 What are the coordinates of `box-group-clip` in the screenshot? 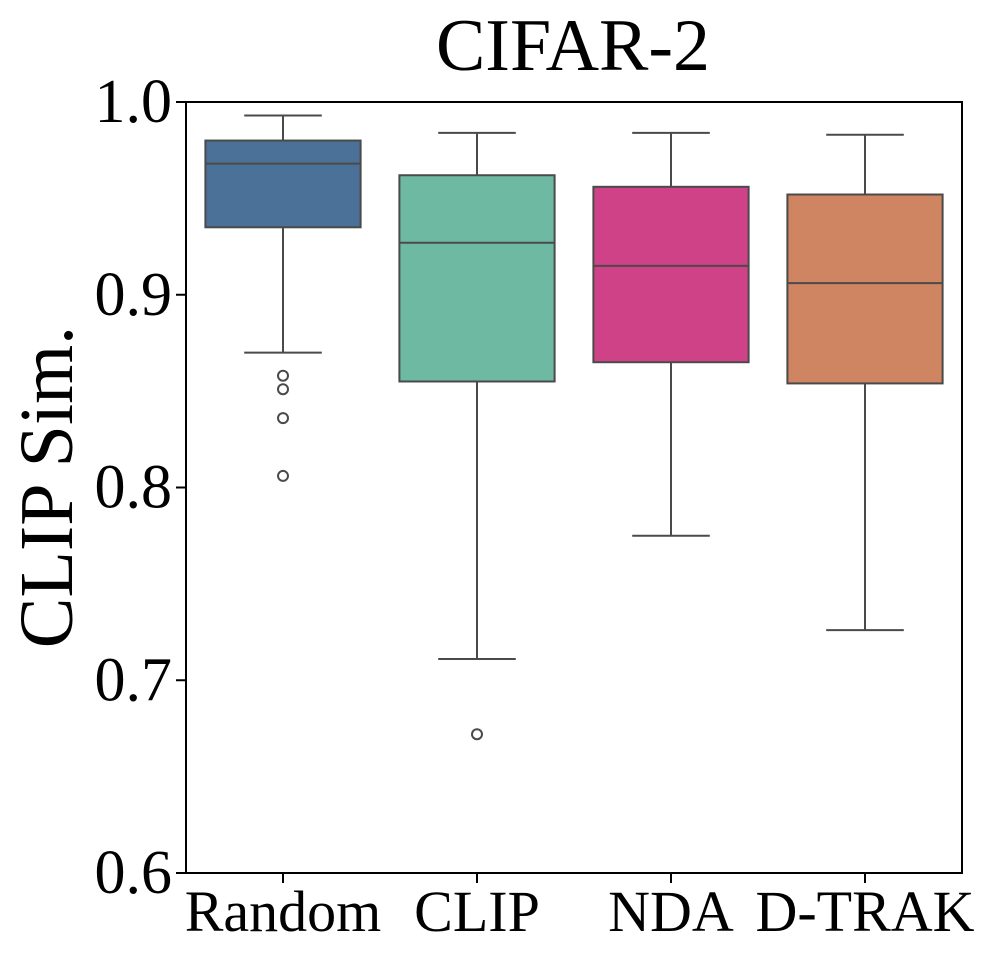 It's located at (477, 436).